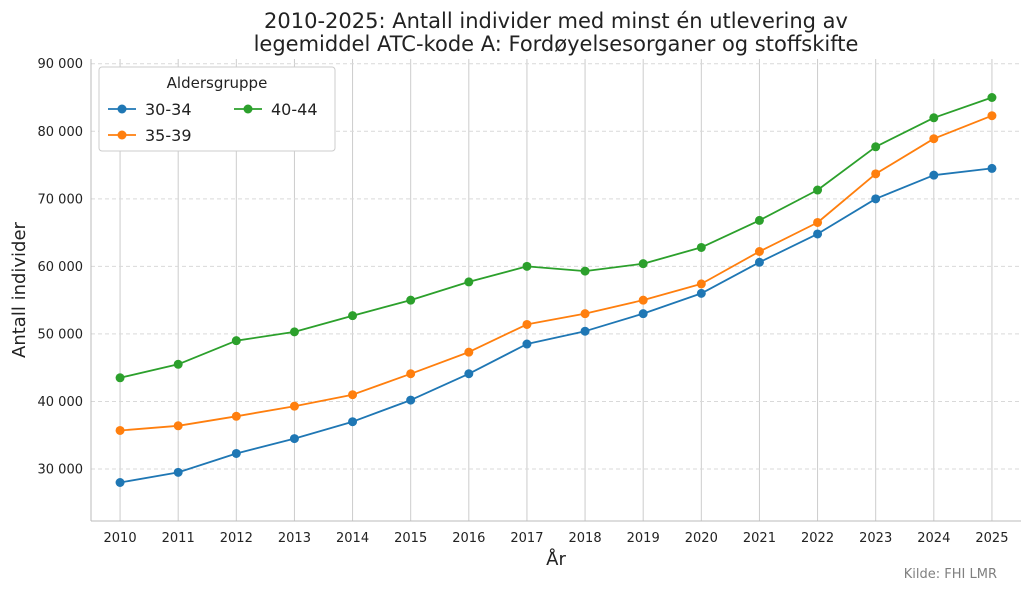 This screenshot has height=591, width=1030. I want to click on point-35-39-2017, so click(527, 324).